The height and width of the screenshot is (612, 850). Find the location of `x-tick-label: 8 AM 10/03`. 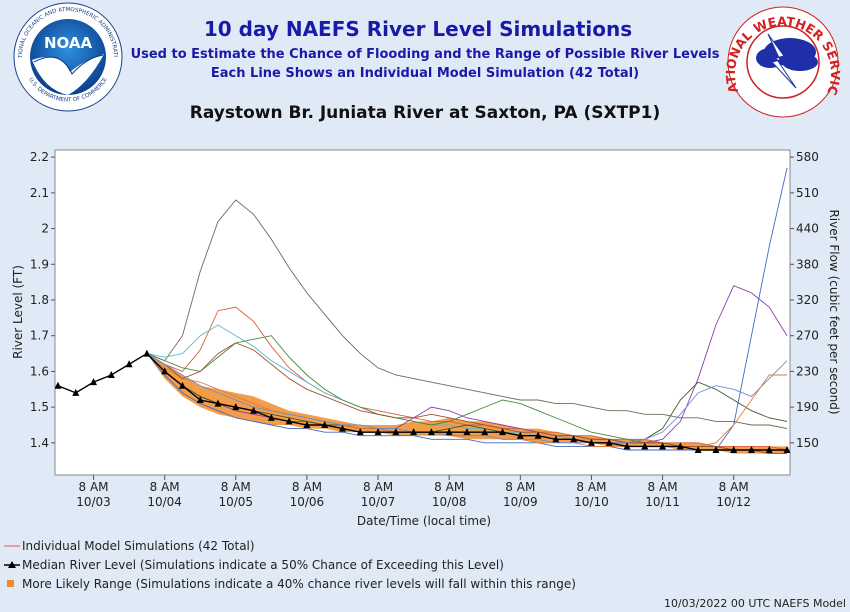

x-tick-label: 8 AM 10/03 is located at coordinates (93, 494).